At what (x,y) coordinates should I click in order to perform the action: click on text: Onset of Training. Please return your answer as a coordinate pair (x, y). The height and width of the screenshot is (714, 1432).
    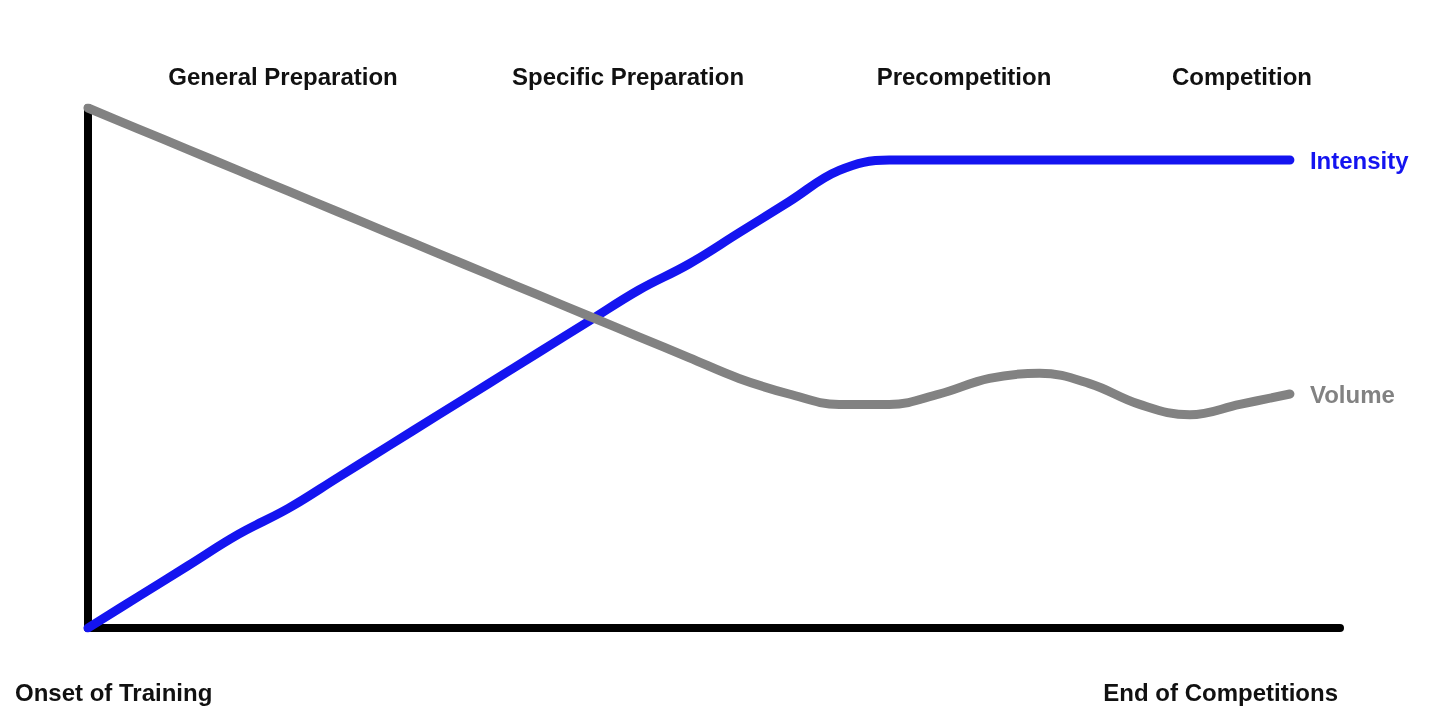
    Looking at the image, I should click on (114, 692).